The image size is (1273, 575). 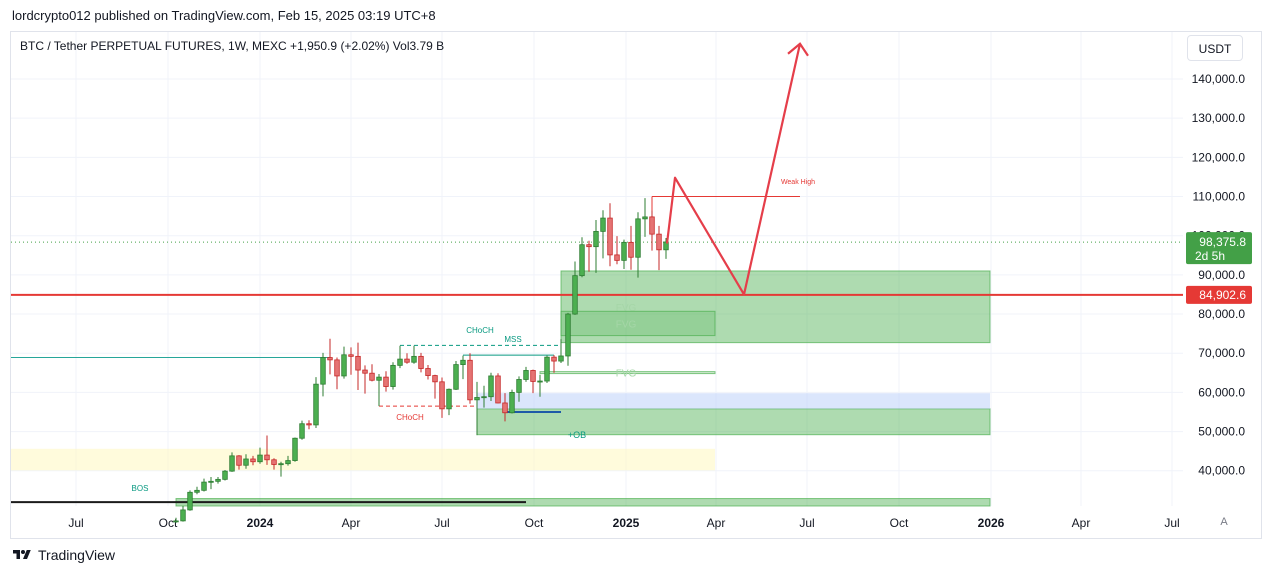 I want to click on arrow-head-icon, so click(x=798, y=49).